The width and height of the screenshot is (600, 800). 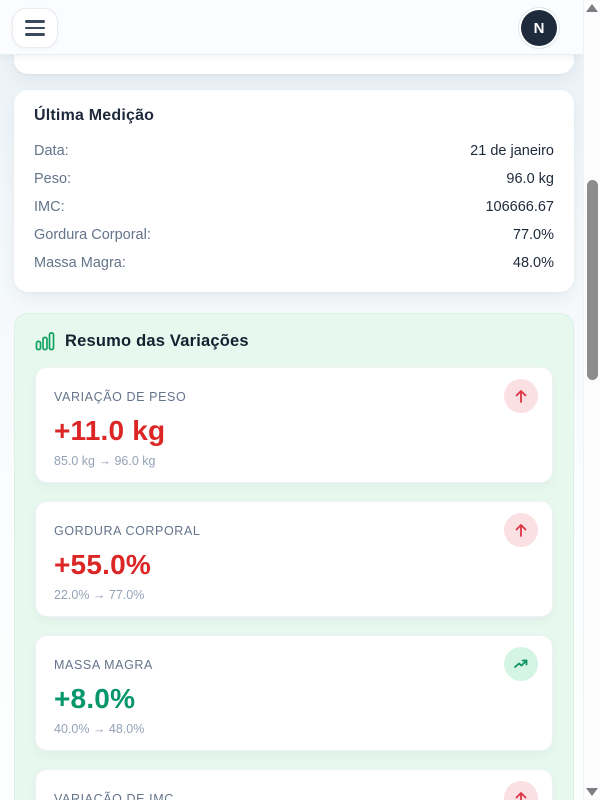 I want to click on bar-chart-icon, so click(x=45, y=341).